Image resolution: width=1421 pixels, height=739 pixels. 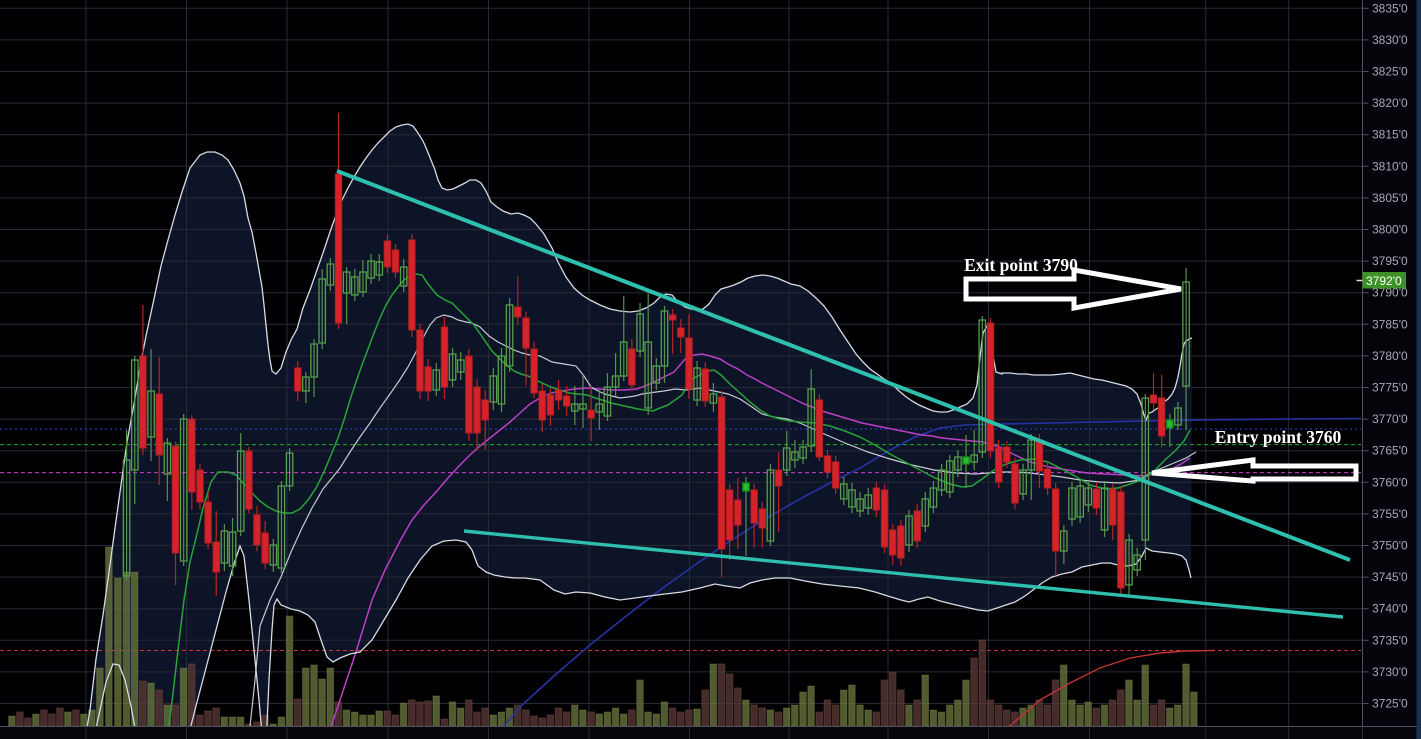 I want to click on svg-text: 3790'0, so click(x=1390, y=293).